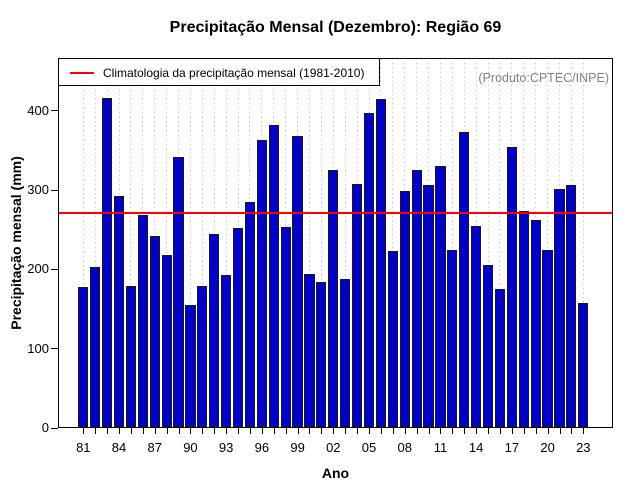  I want to click on bar-1989, so click(178, 292).